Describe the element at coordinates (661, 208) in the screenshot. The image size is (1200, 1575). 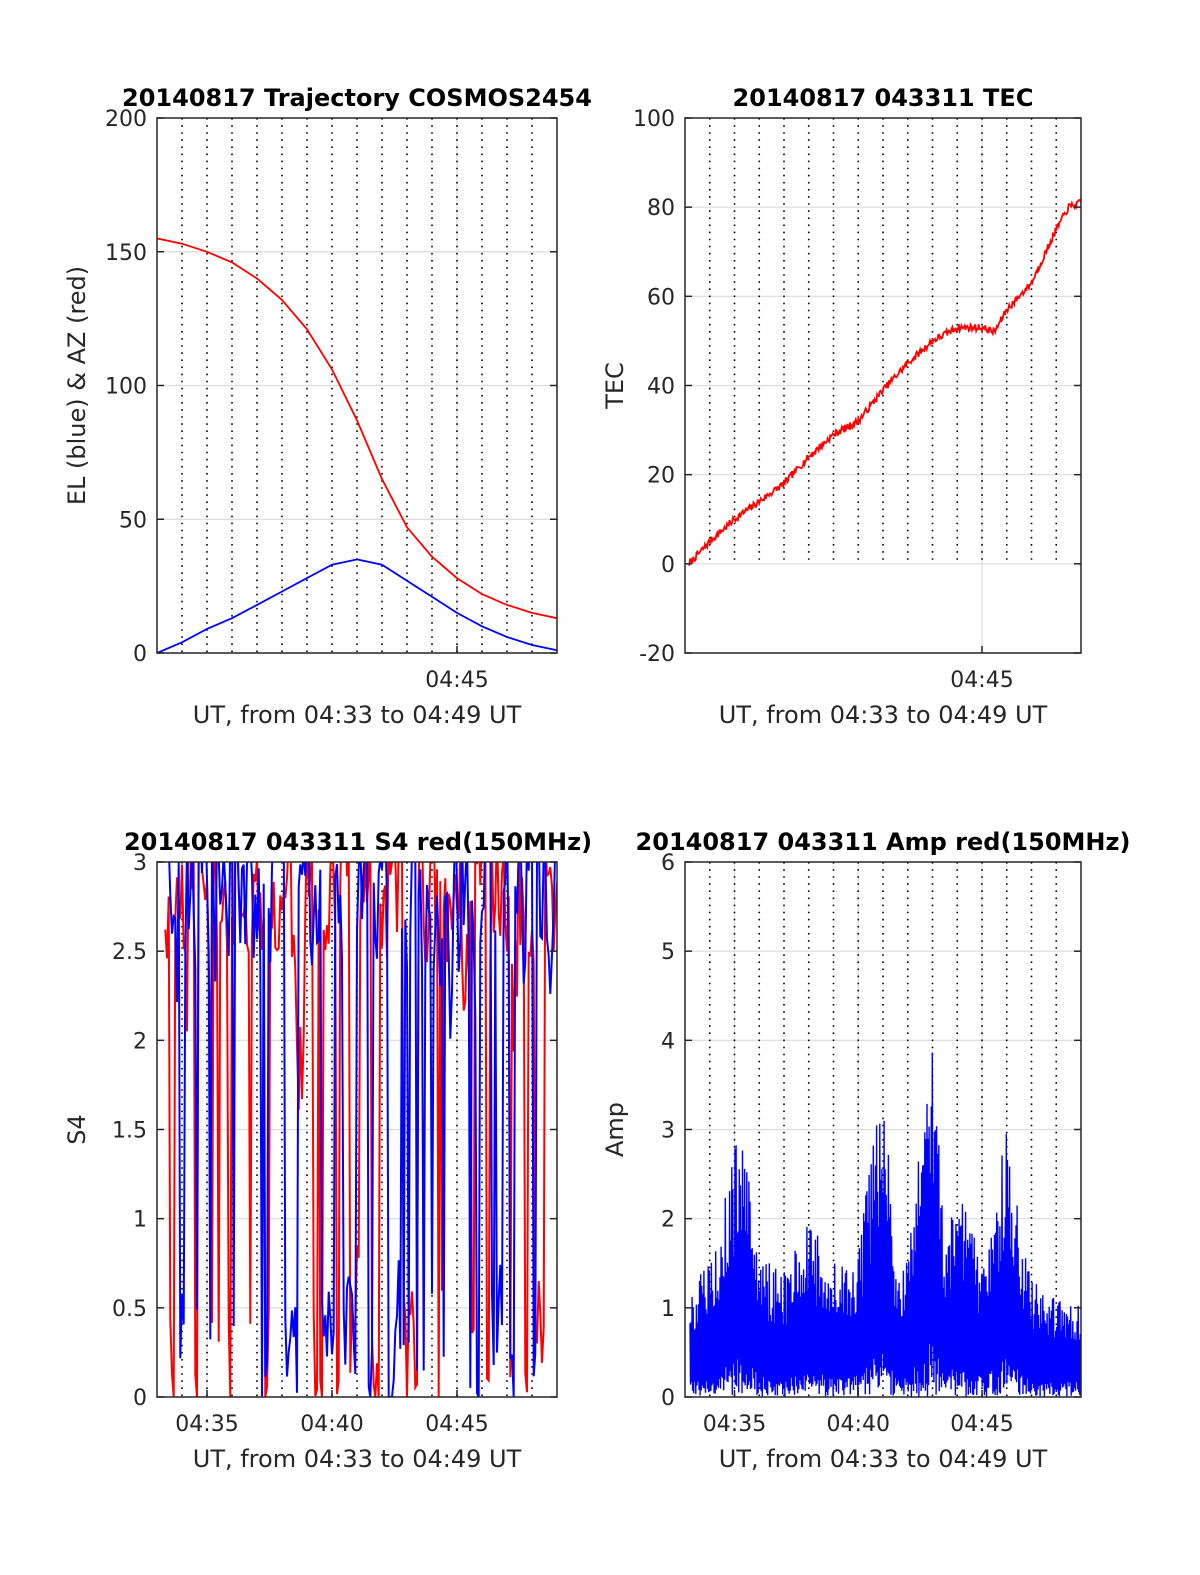
I see `tec-ytick-label: 80` at that location.